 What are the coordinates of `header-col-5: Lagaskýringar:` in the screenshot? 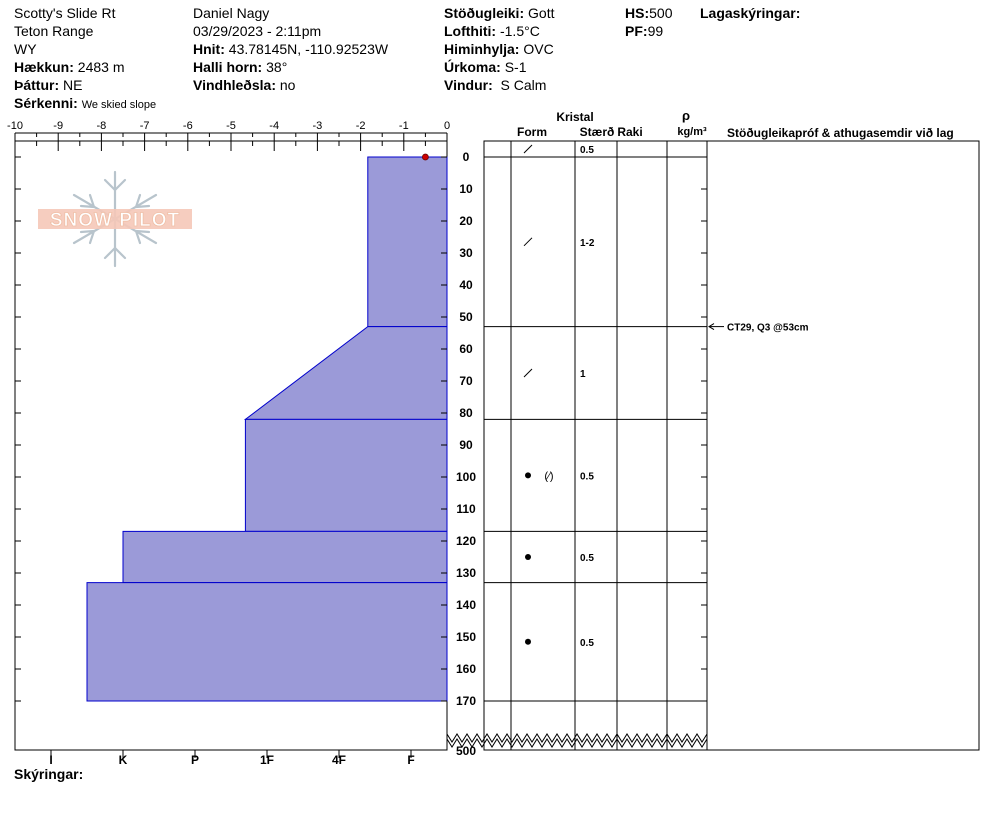 It's located at (750, 13).